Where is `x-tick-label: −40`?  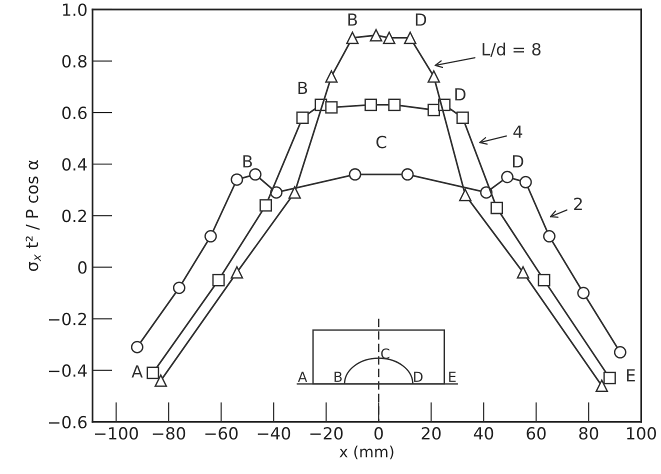 x-tick-label: −40 is located at coordinates (274, 433).